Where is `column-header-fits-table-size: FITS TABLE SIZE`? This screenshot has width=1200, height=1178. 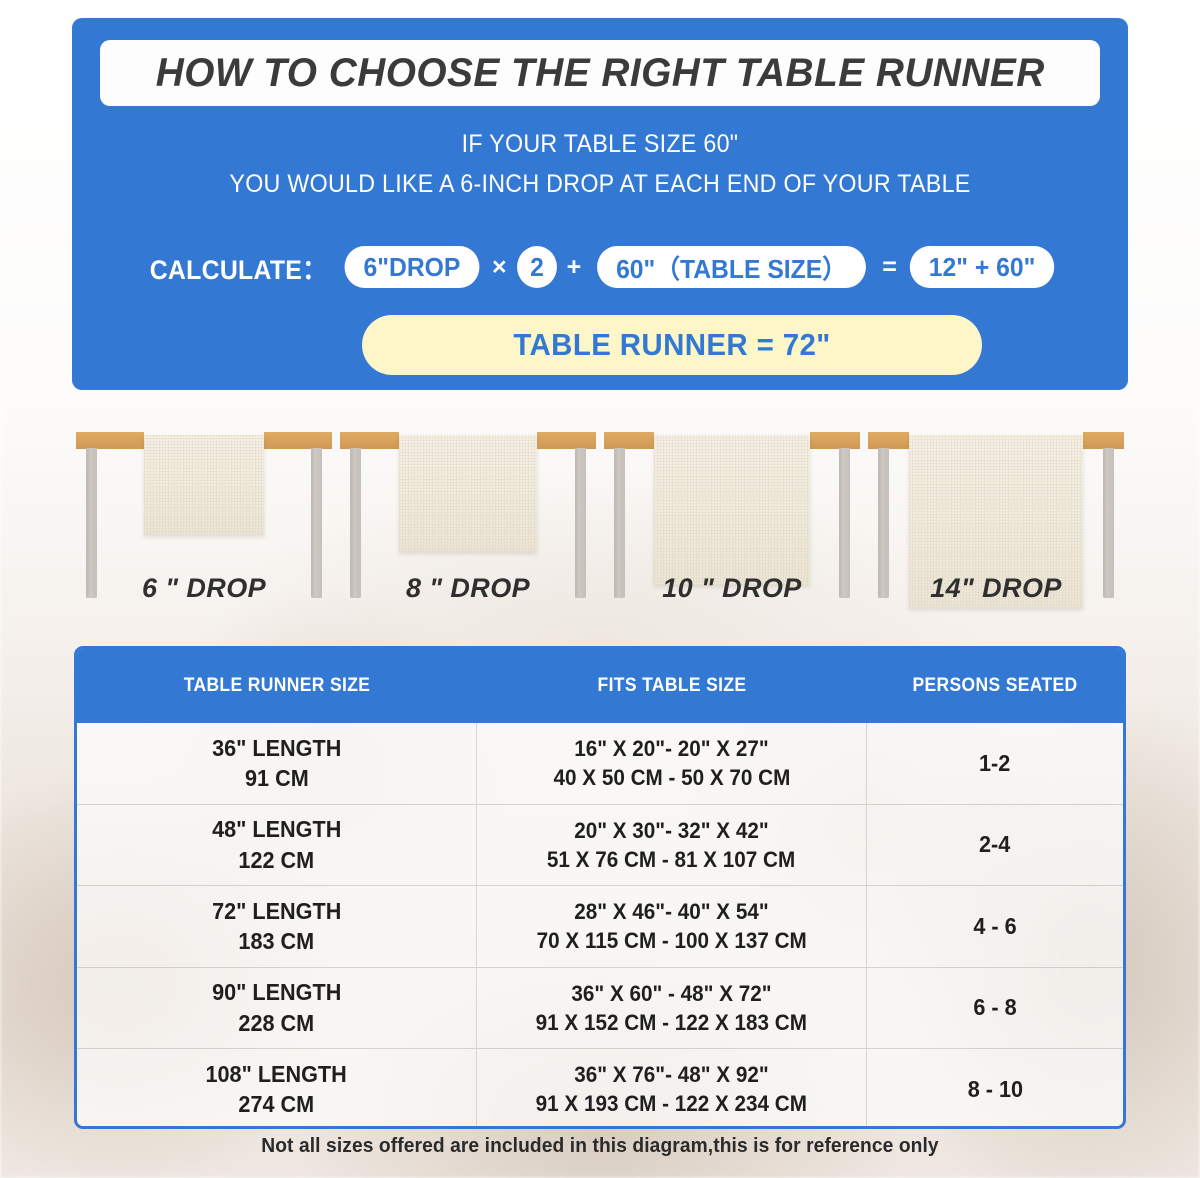 column-header-fits-table-size: FITS TABLE SIZE is located at coordinates (672, 685).